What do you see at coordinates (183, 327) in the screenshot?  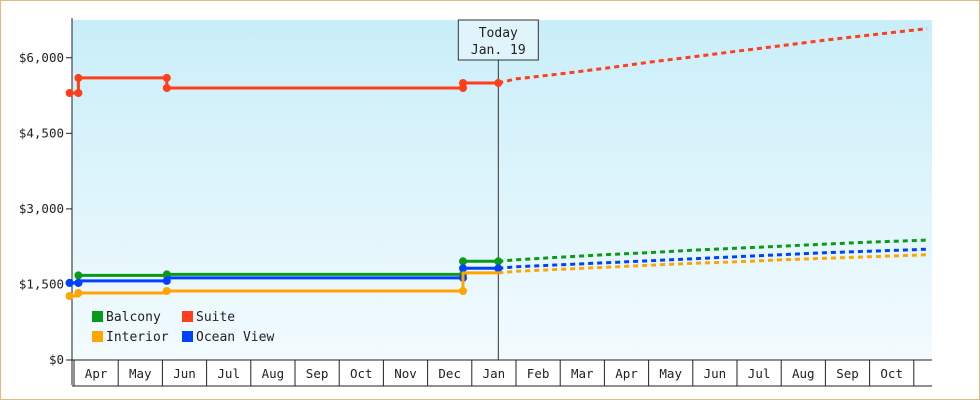 I see `legend: Balcony Suite Interior Ocean View` at bounding box center [183, 327].